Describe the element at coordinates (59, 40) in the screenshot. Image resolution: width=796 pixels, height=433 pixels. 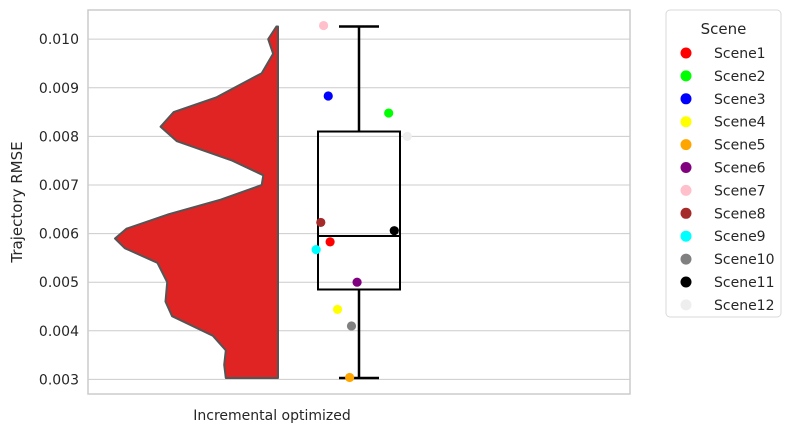
I see `y-tick-label: 0.010` at that location.